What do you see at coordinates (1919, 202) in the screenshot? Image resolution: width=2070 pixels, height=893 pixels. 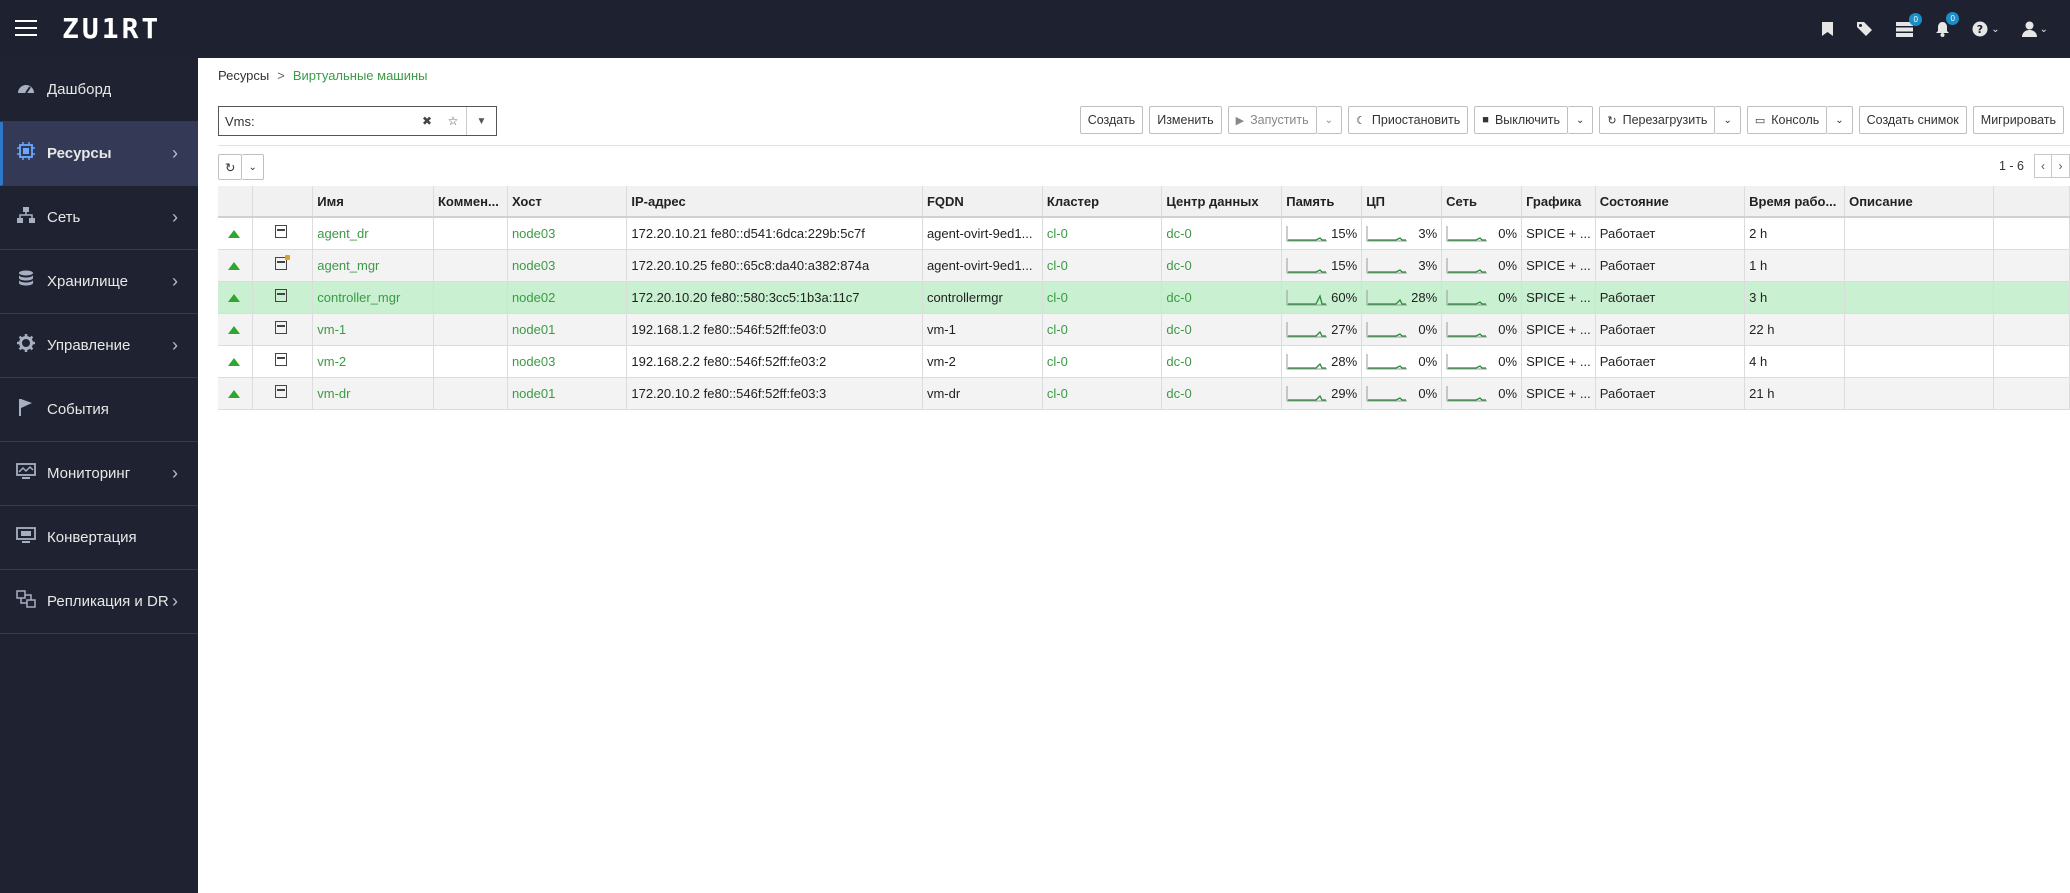 I see `col-description: Описание` at bounding box center [1919, 202].